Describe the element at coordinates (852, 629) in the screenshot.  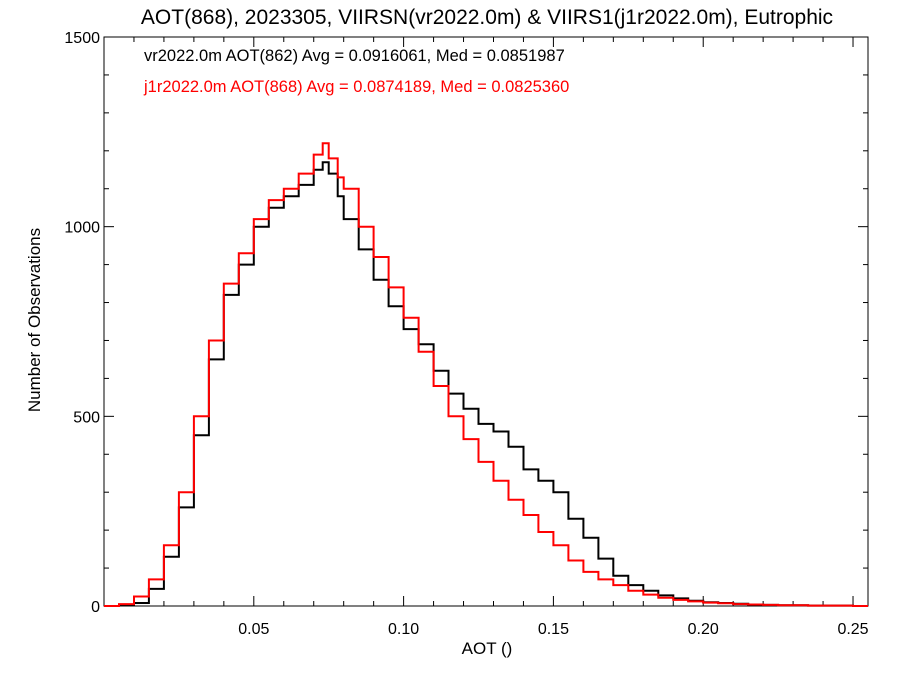
I see `x-tick-label: 0.25` at that location.